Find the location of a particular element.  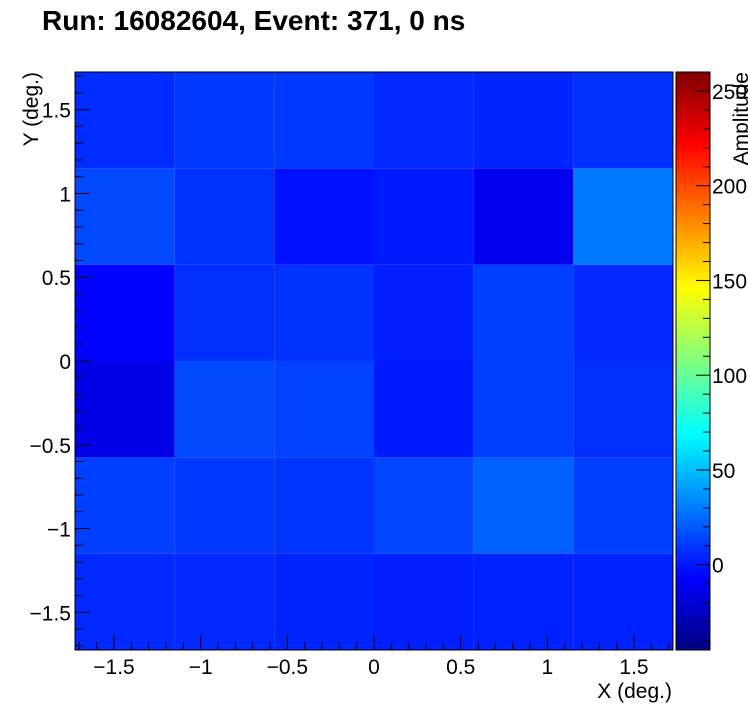

x-tick-label: −1 is located at coordinates (201, 667).